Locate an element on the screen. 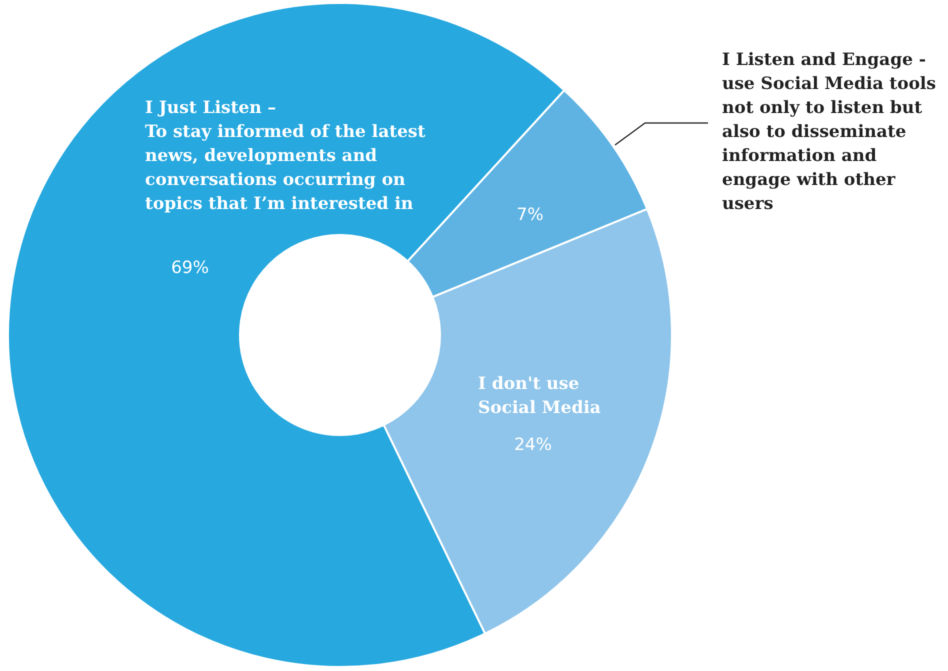 The height and width of the screenshot is (671, 948). slice-label: I Listen and Engage - use Social Media tools not only to listen but also to disseminate information and engage with other users is located at coordinates (829, 132).